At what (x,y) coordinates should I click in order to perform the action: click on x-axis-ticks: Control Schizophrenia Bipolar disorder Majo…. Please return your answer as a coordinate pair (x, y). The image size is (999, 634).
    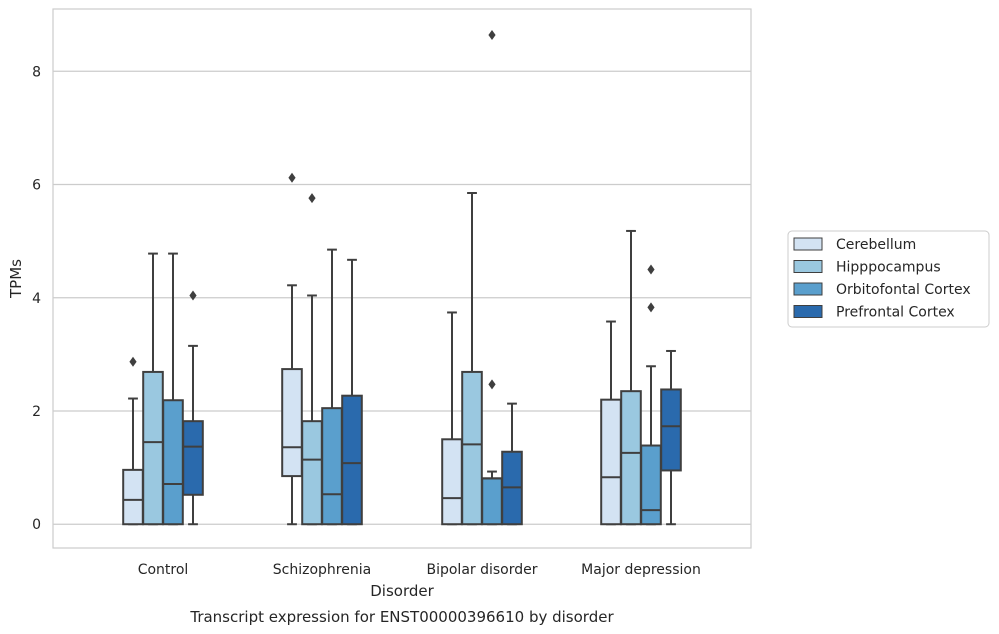
    Looking at the image, I should click on (419, 570).